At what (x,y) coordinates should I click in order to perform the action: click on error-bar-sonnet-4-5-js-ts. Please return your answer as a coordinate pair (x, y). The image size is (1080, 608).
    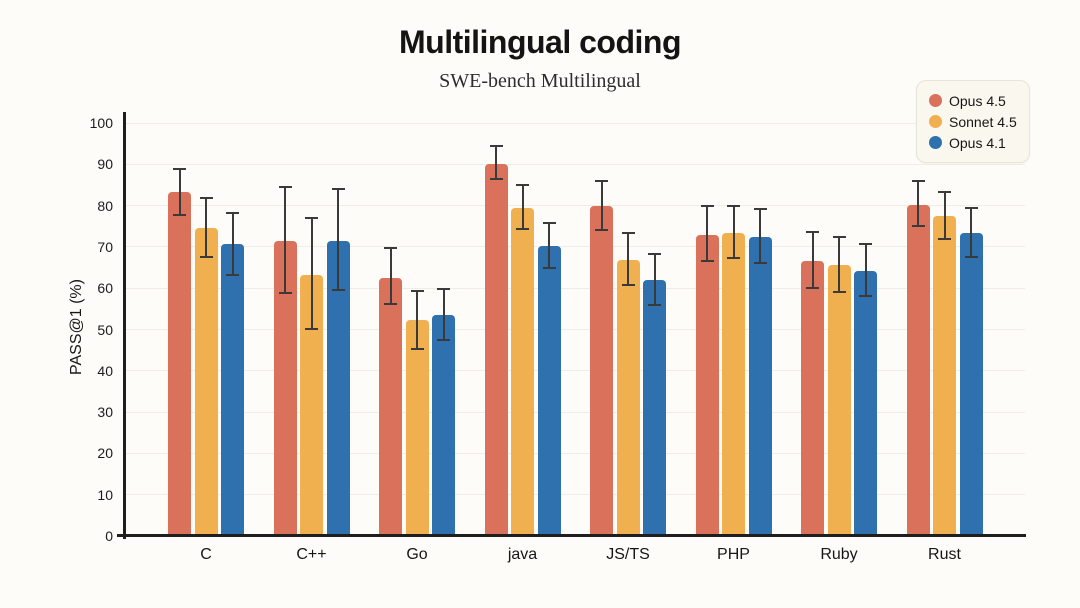
    Looking at the image, I should click on (628, 258).